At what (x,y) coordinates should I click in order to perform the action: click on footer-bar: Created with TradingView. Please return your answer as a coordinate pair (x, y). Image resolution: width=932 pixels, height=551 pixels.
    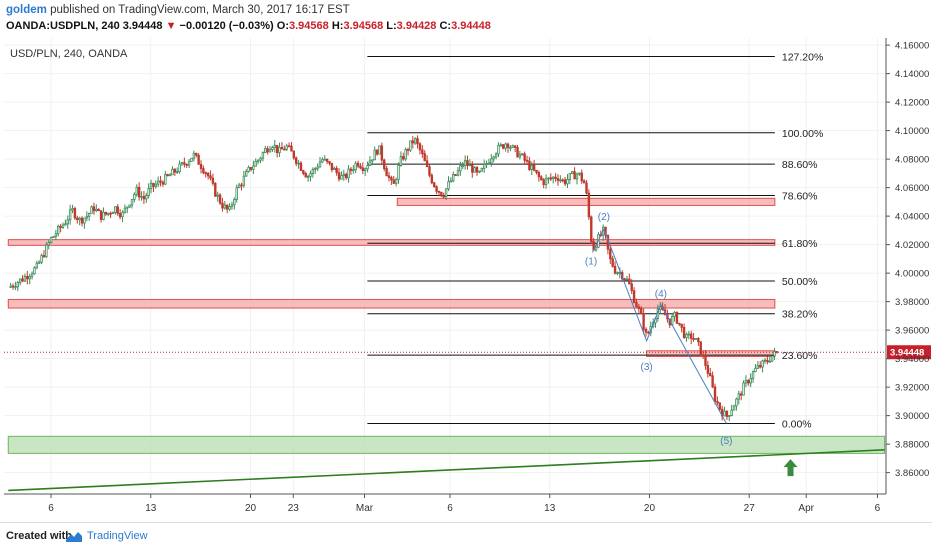
    Looking at the image, I should click on (466, 536).